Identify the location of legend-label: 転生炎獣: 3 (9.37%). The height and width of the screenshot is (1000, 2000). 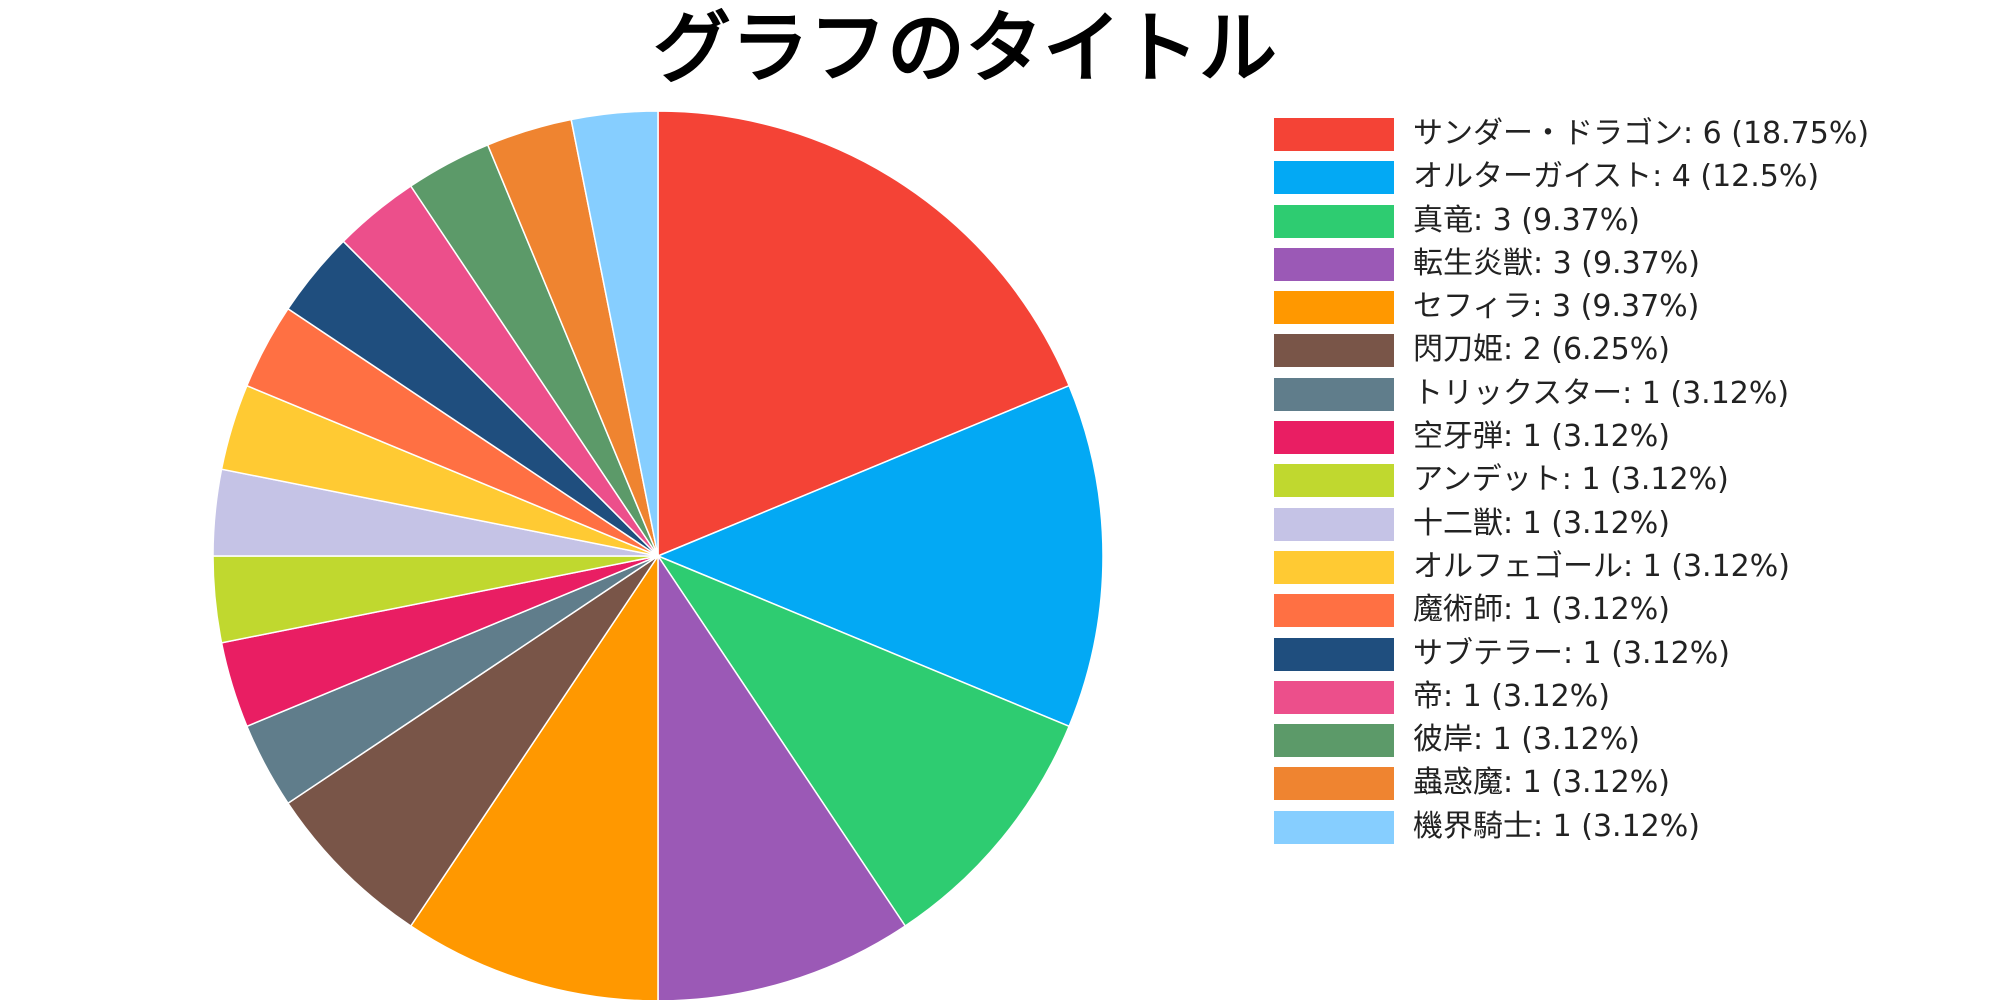
(1556, 263).